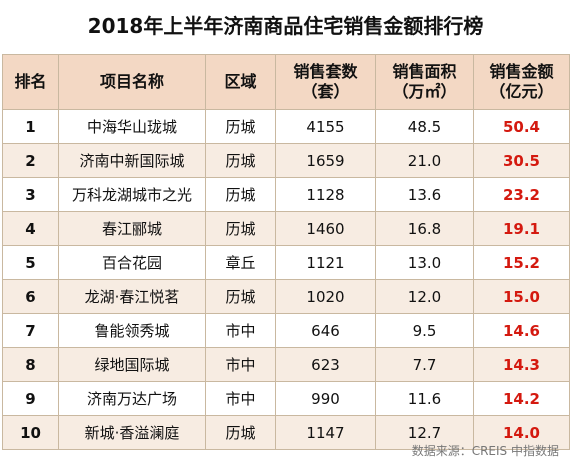 The width and height of the screenshot is (571, 465). Describe the element at coordinates (30, 82) in the screenshot. I see `header-rank: 排名` at that location.